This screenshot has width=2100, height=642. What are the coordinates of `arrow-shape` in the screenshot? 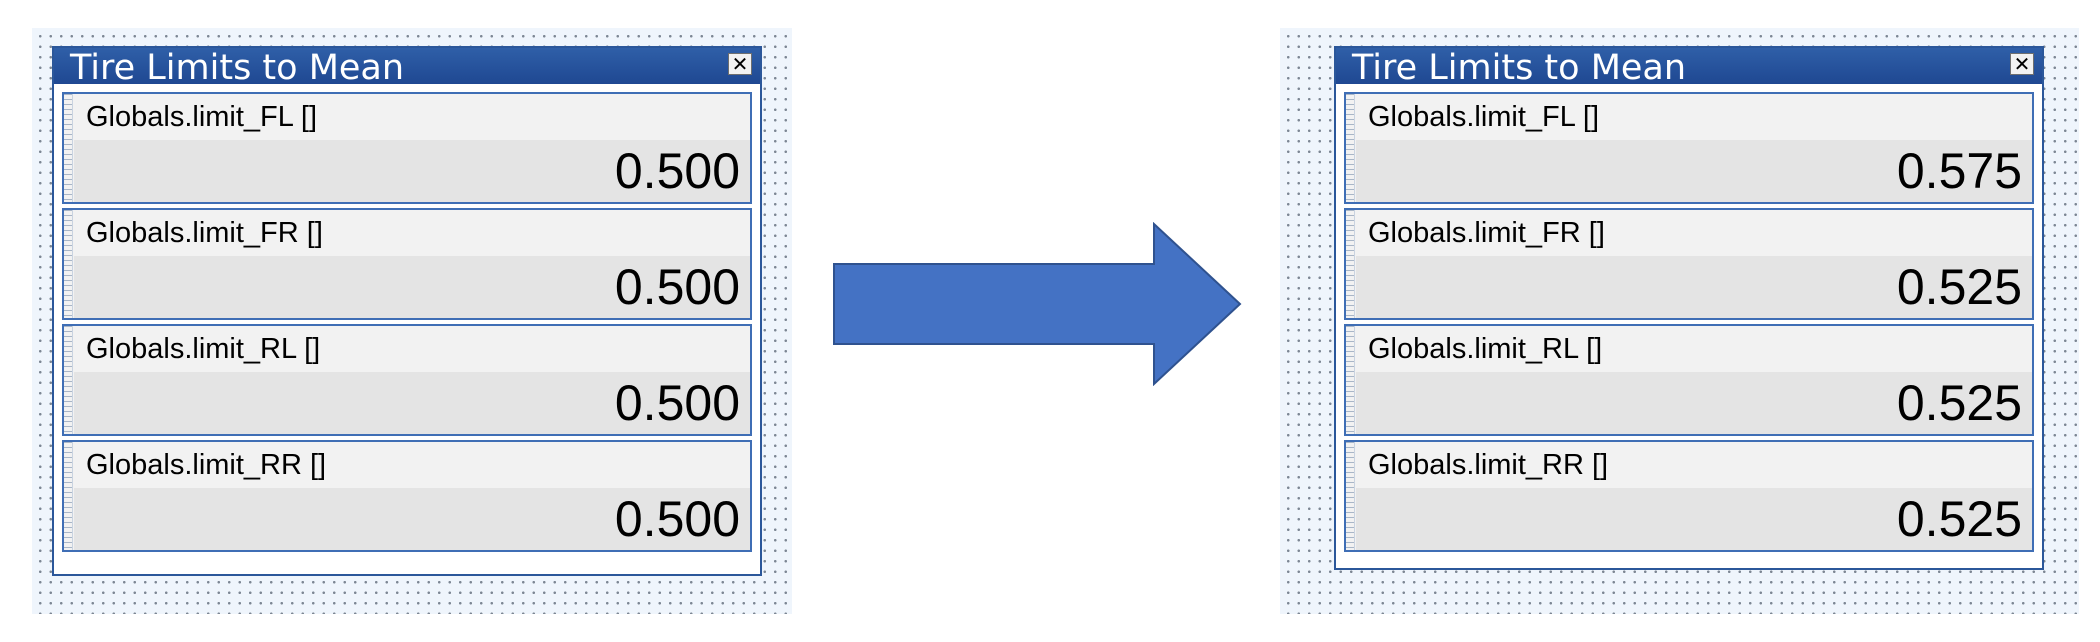 It's located at (1037, 304).